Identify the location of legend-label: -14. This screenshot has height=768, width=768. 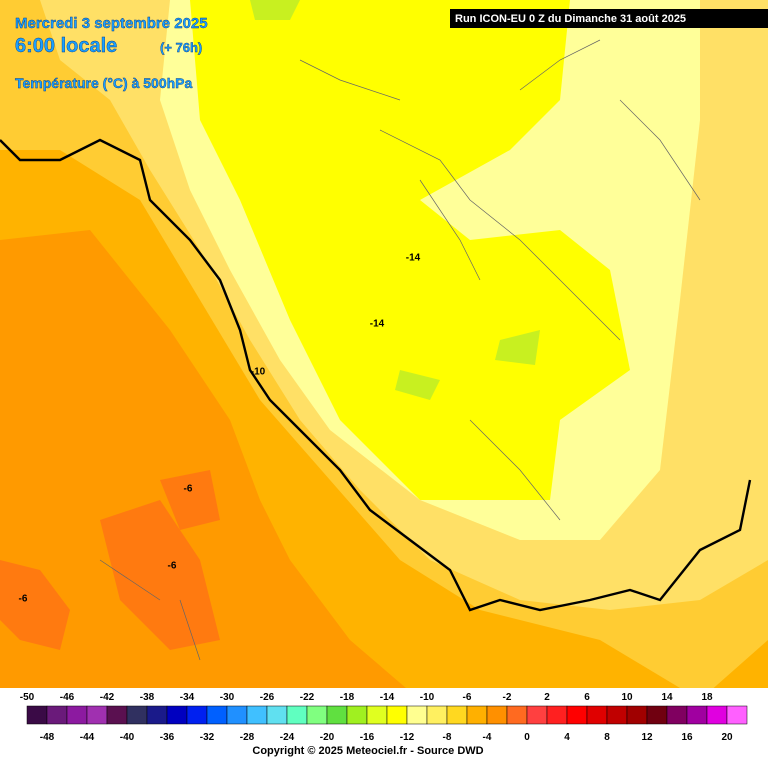
(387, 697).